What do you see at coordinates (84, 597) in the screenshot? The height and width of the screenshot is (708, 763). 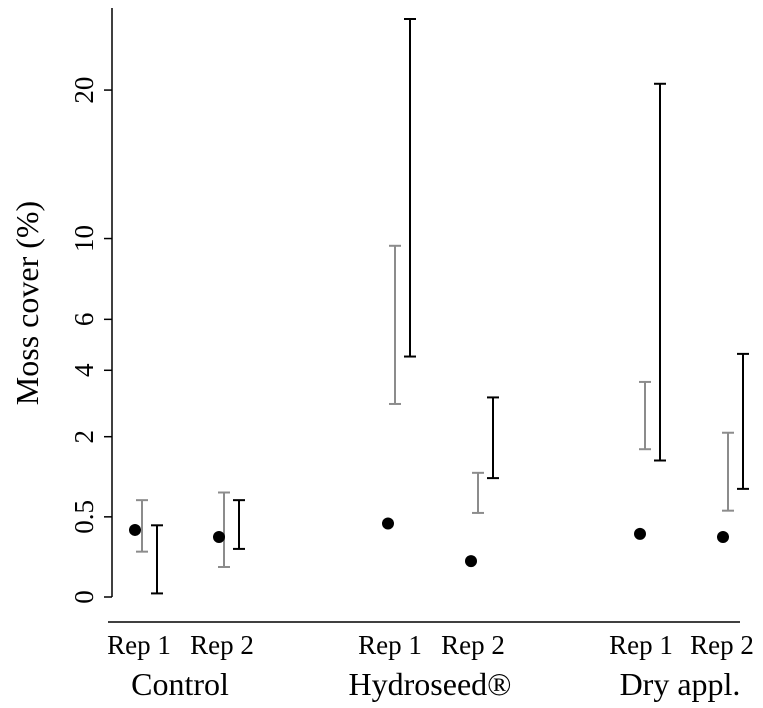 I see `y-tick-label: 0` at bounding box center [84, 597].